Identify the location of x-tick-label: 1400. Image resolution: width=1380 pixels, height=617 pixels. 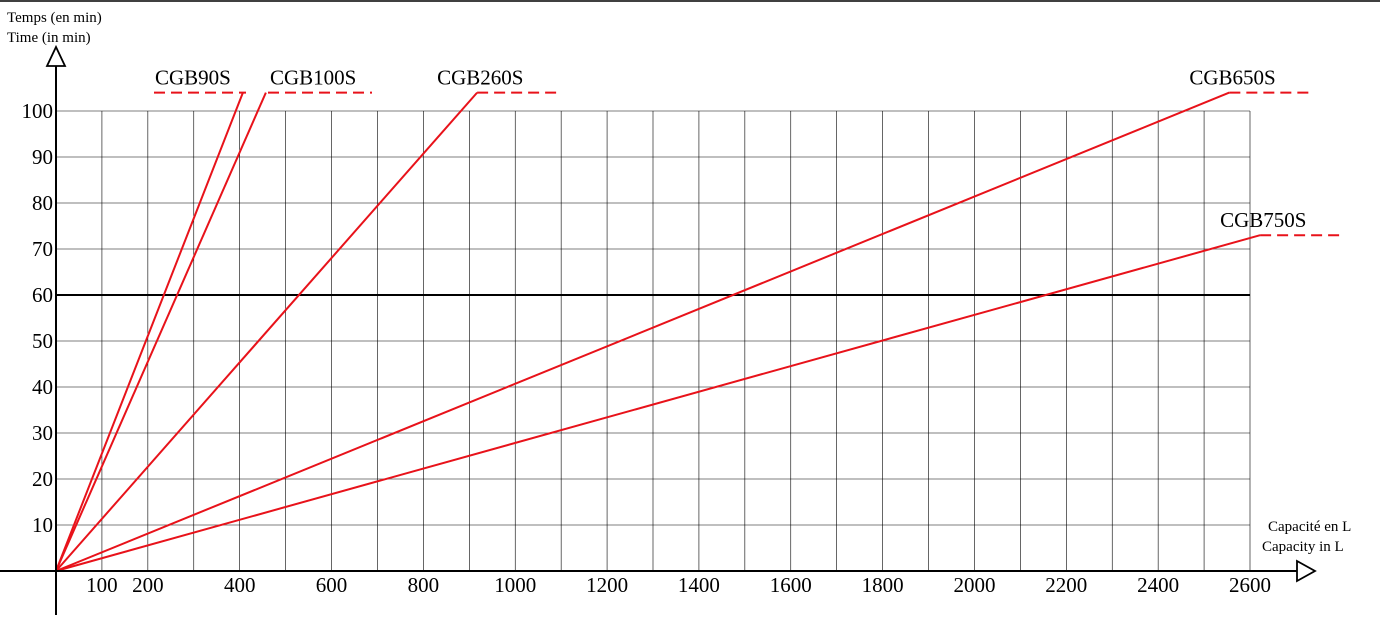
(699, 585).